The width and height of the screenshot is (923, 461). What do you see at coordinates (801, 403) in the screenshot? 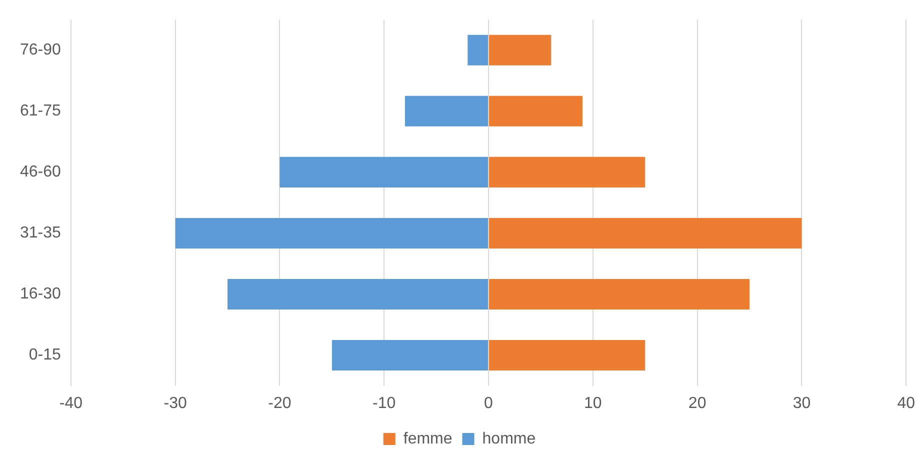
I see `x-tick-label: 30` at bounding box center [801, 403].